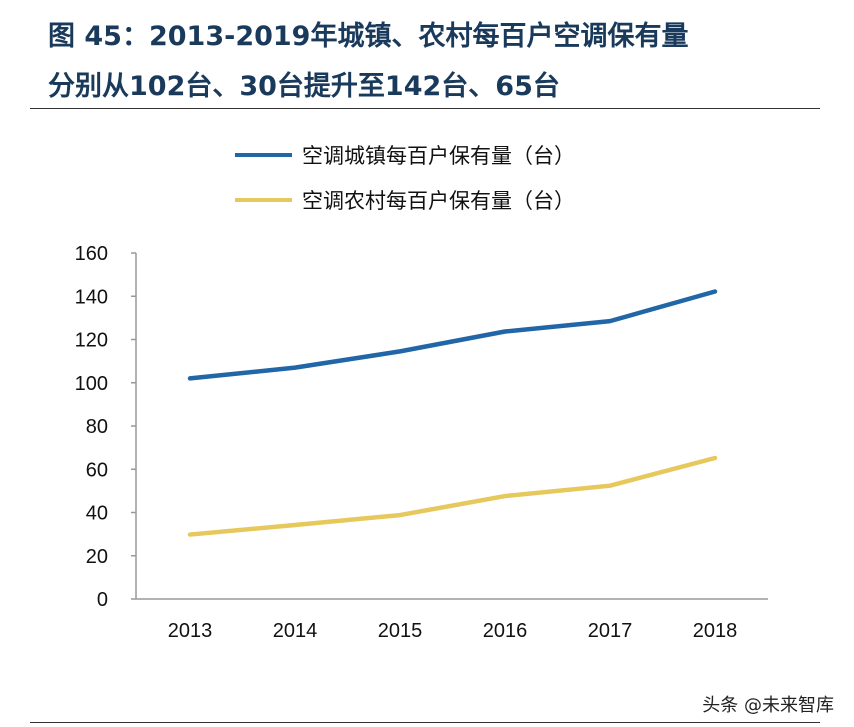 The width and height of the screenshot is (854, 727). Describe the element at coordinates (505, 631) in the screenshot. I see `x-tick-label: 2016` at that location.